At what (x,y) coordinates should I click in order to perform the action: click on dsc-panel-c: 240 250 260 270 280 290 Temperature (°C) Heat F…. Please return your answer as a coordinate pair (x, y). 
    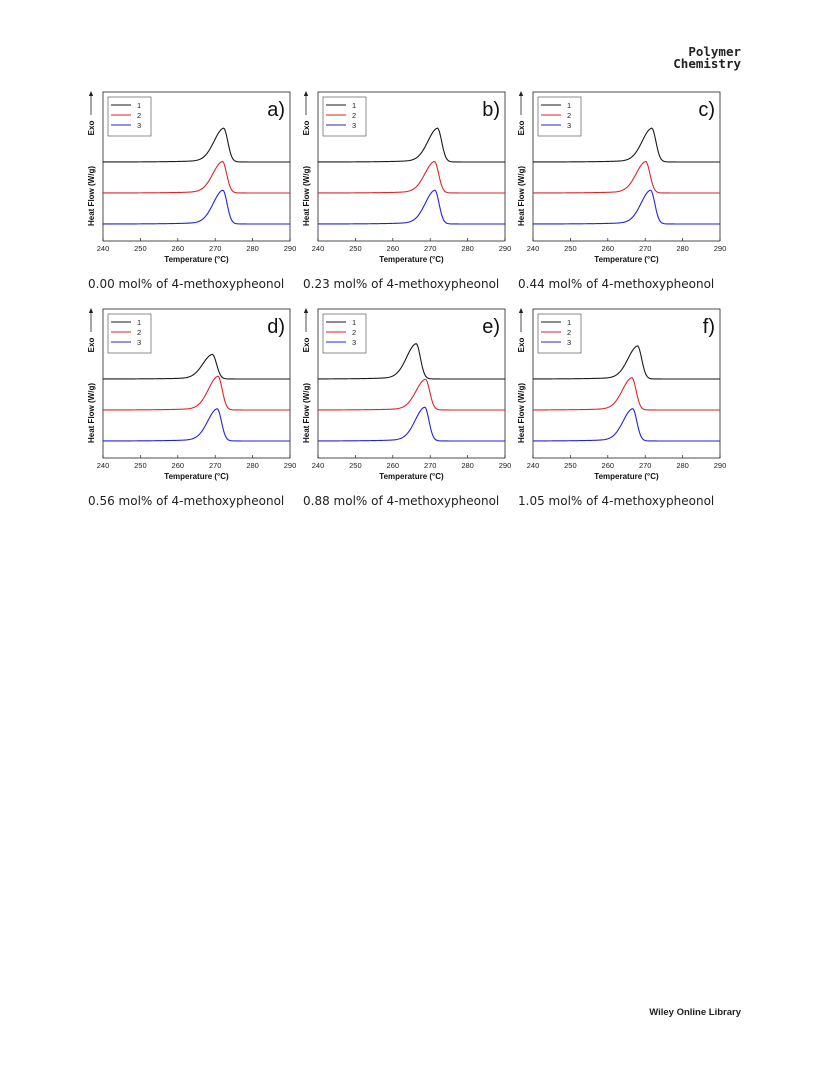
    Looking at the image, I should click on (625, 193).